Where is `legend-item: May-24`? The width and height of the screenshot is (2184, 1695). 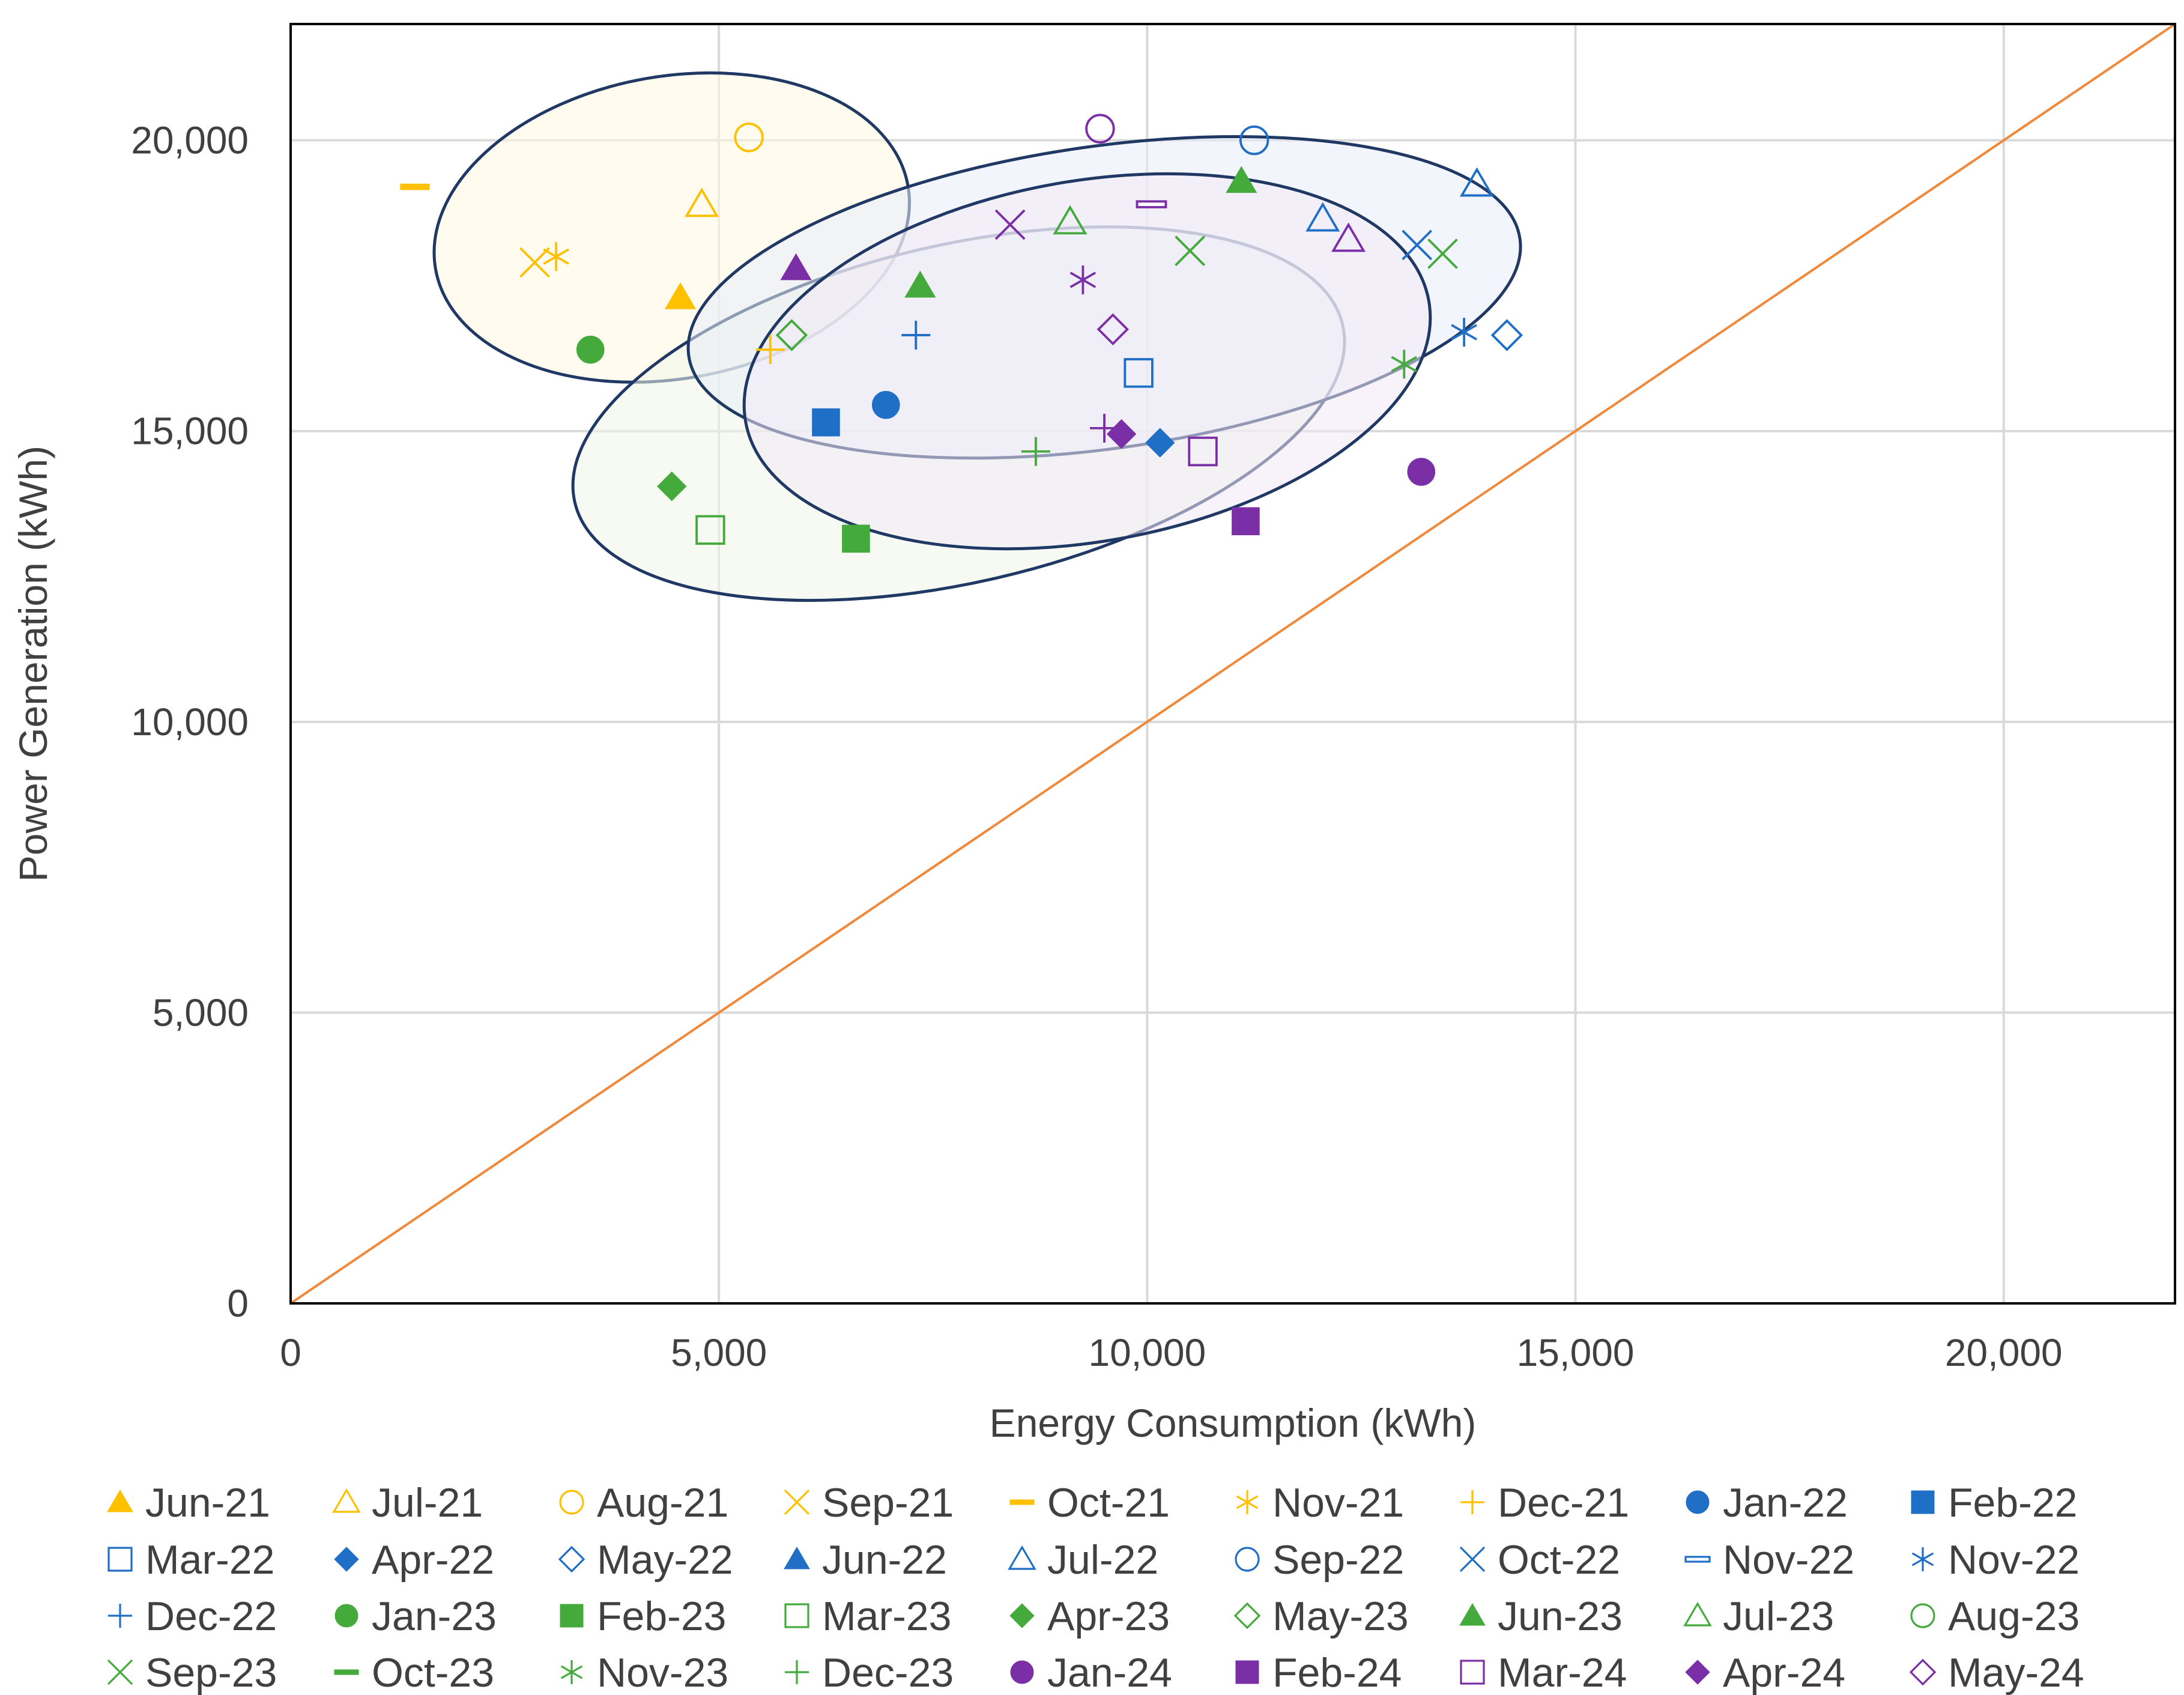
legend-item: May-24 is located at coordinates (1997, 1672).